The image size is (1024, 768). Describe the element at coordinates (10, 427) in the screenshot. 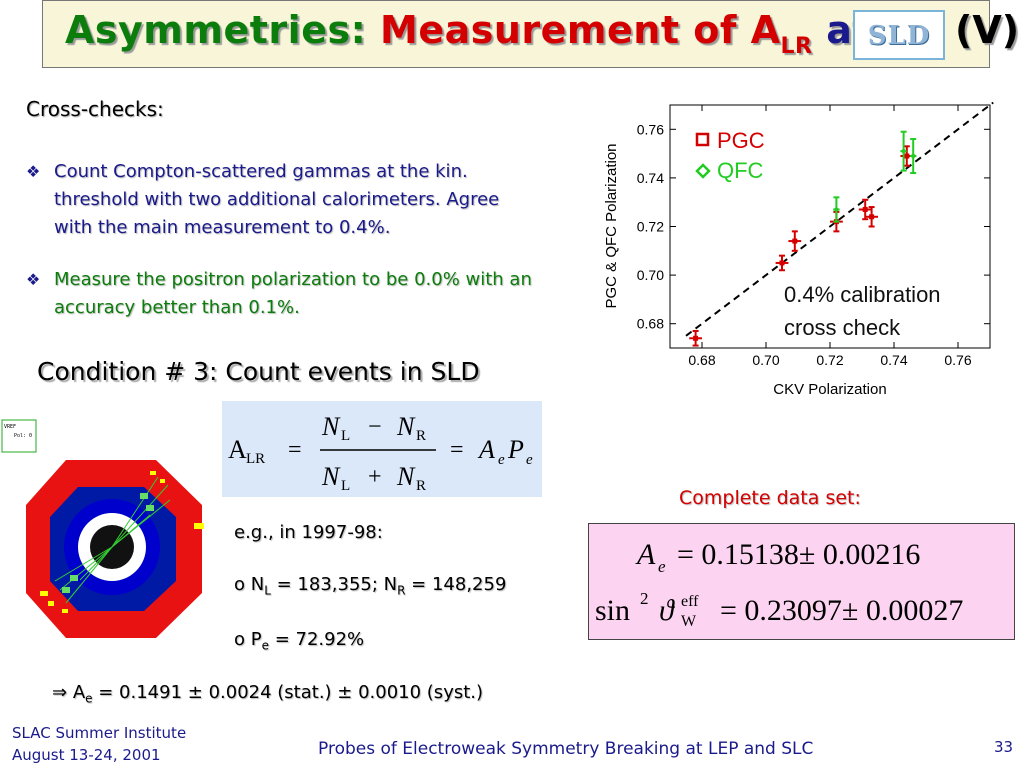

I see `event-info-line1: VREF` at that location.